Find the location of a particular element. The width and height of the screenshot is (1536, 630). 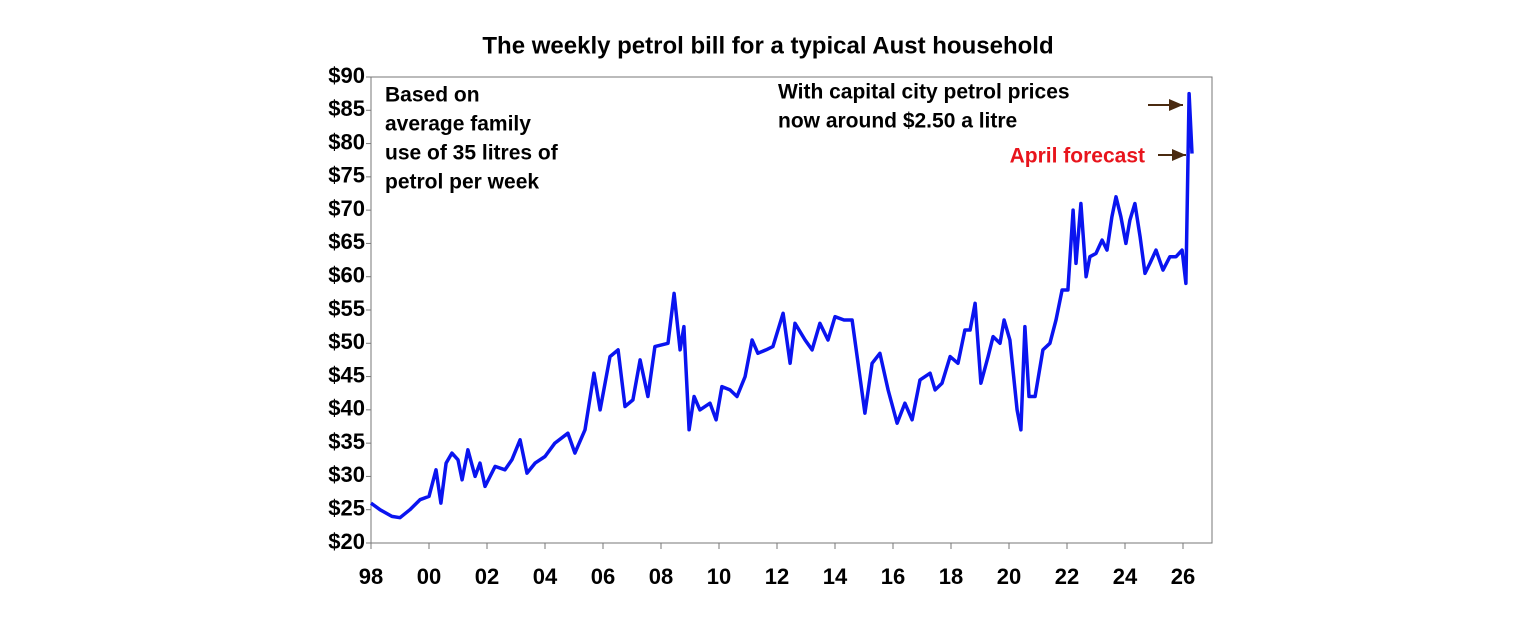

x-tick-label: 14 is located at coordinates (835, 576).